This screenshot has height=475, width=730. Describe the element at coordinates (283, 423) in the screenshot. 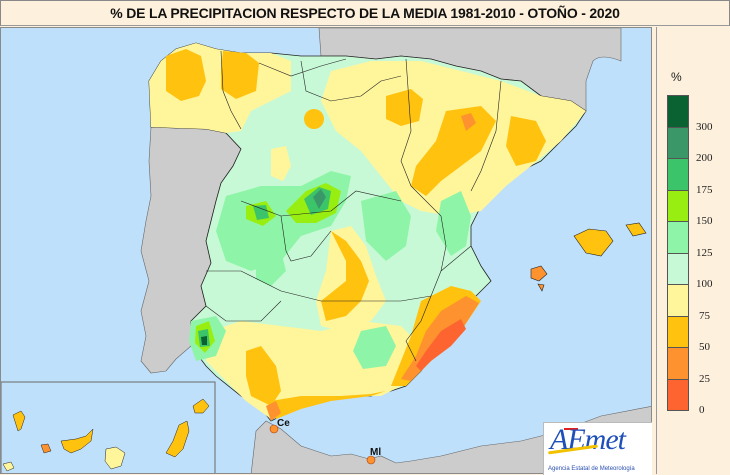

I see `city-label-ceuta: Ce` at that location.